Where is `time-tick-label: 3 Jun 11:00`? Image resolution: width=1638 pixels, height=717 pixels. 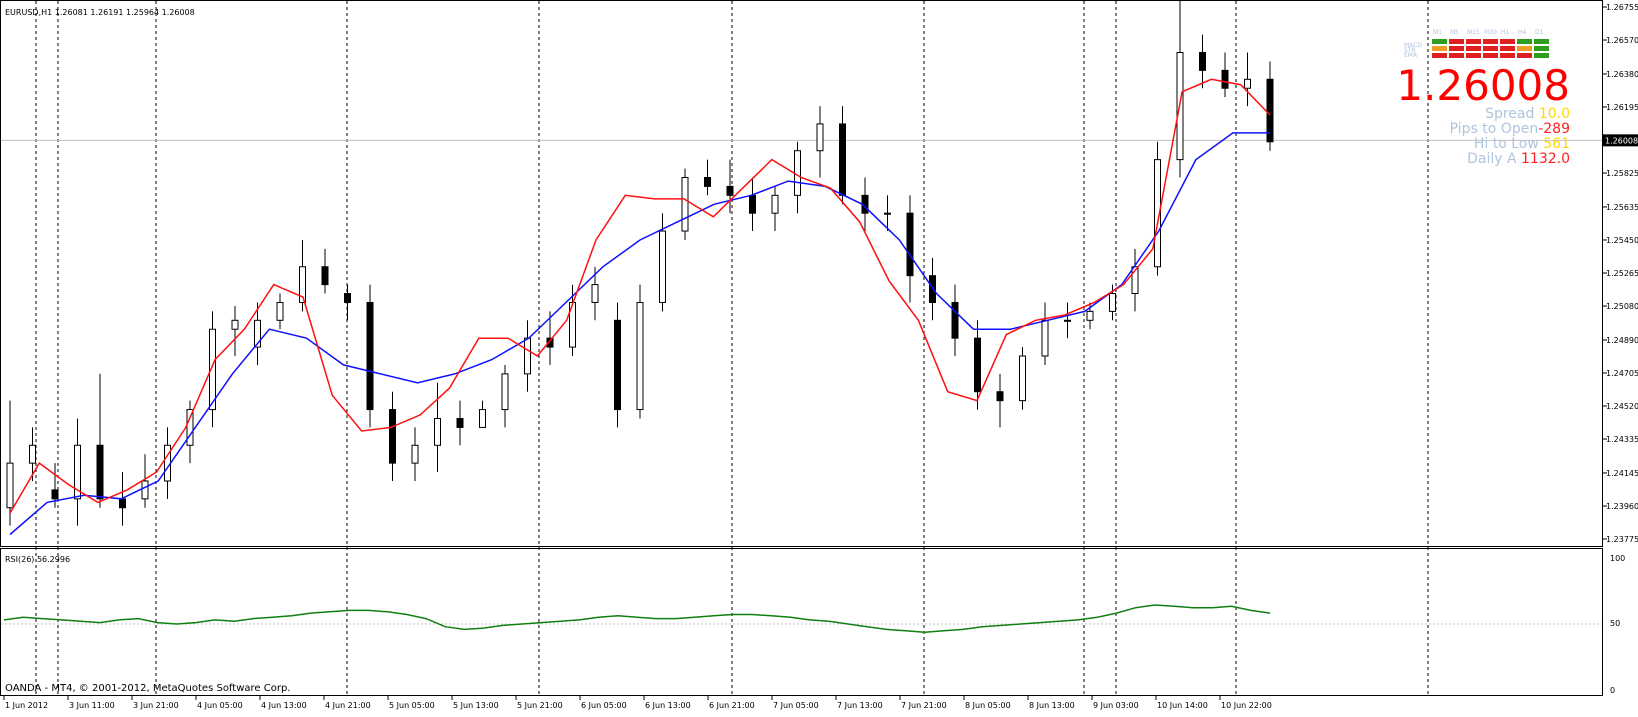
time-tick-label: 3 Jun 11:00 is located at coordinates (92, 705).